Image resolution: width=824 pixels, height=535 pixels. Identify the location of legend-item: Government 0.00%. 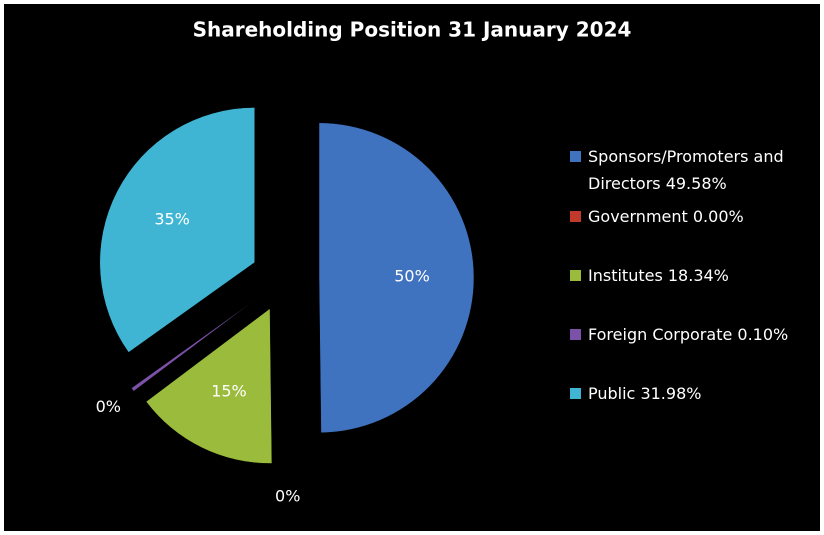
(693, 216).